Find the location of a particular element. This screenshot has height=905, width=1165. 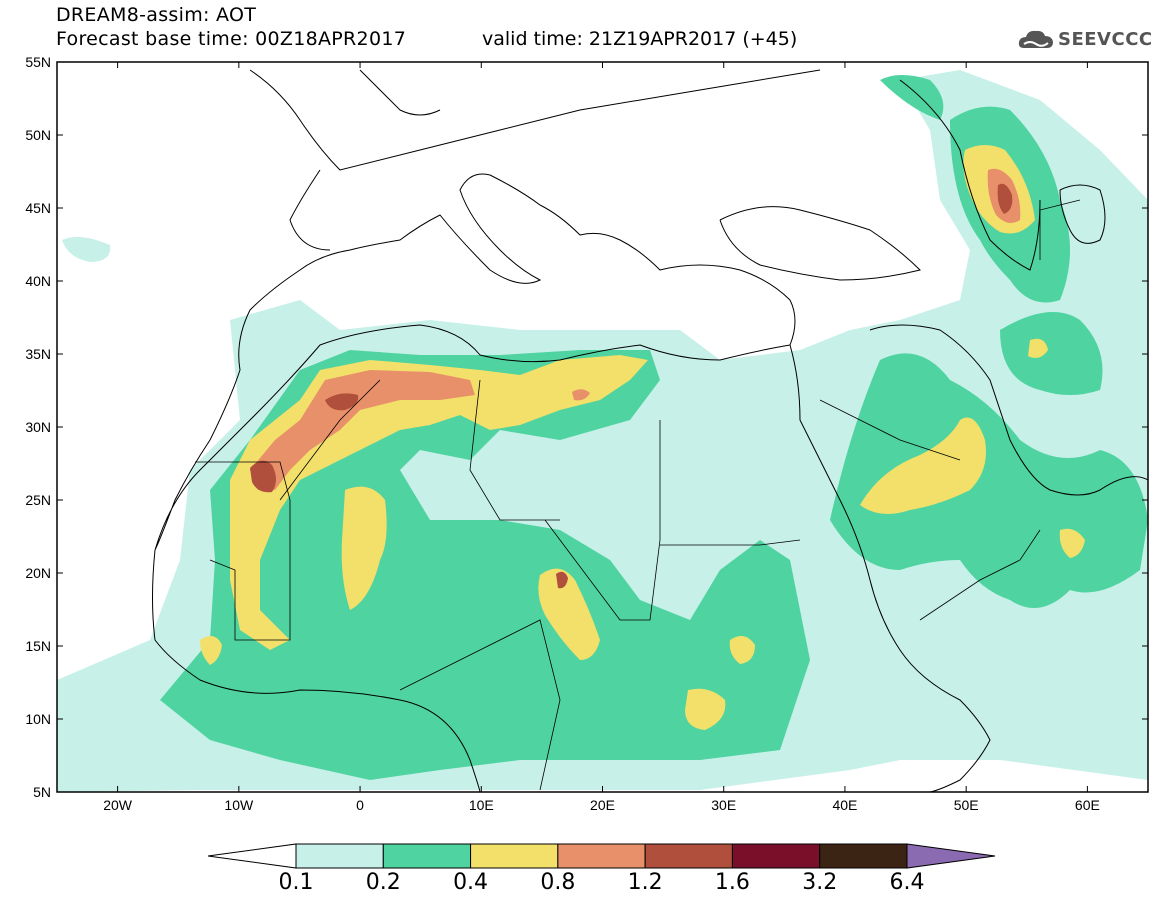

map-title: DREAM8-assim: AOT is located at coordinates (156, 15).